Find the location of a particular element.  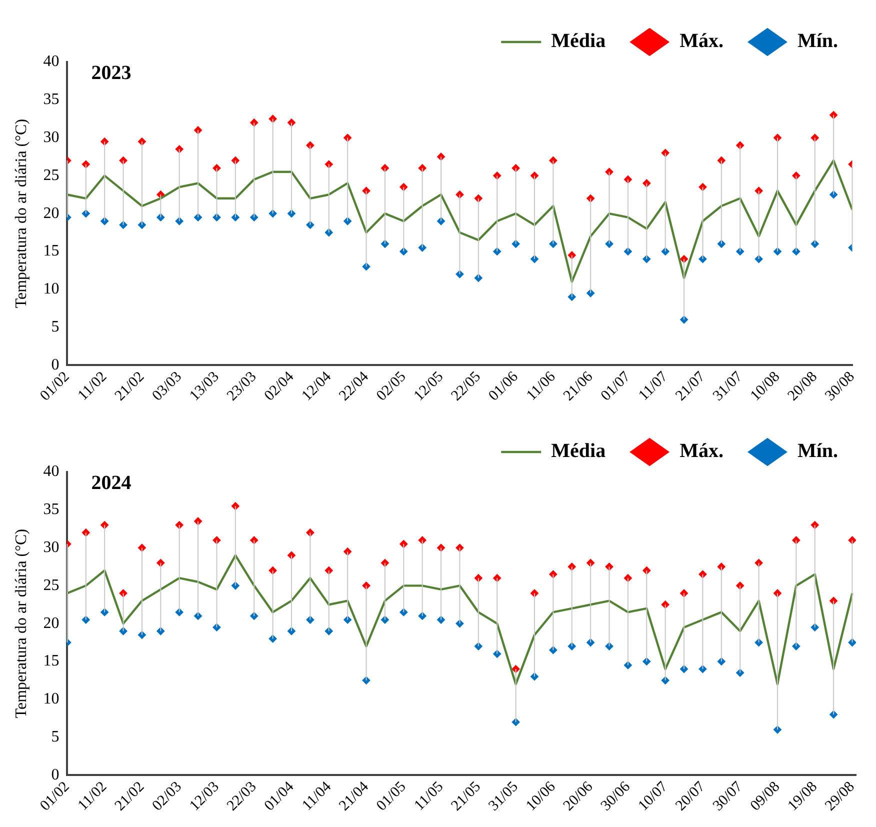

chart-title: 2024 is located at coordinates (111, 483).